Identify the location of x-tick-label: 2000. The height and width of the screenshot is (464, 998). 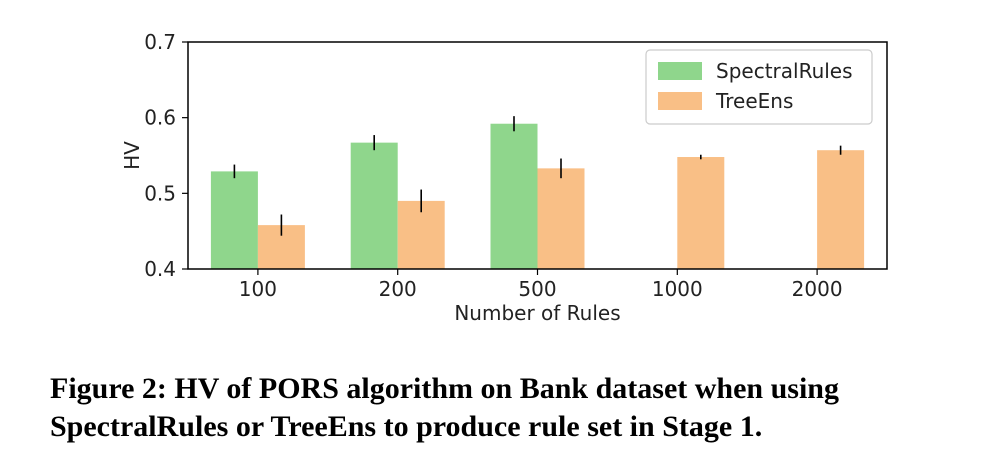
(817, 289).